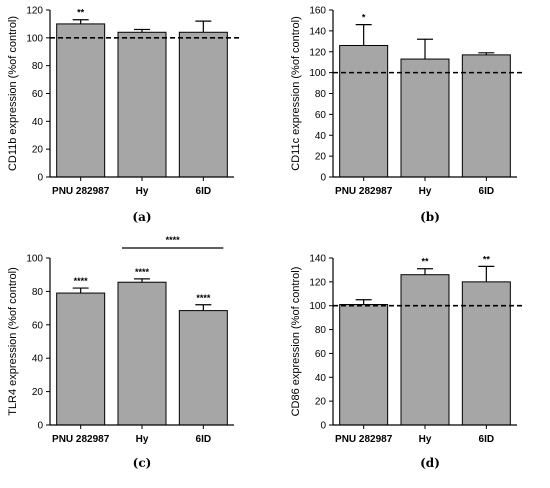 This screenshot has height=488, width=550. Describe the element at coordinates (141, 217) in the screenshot. I see `panel-label: (a)` at that location.